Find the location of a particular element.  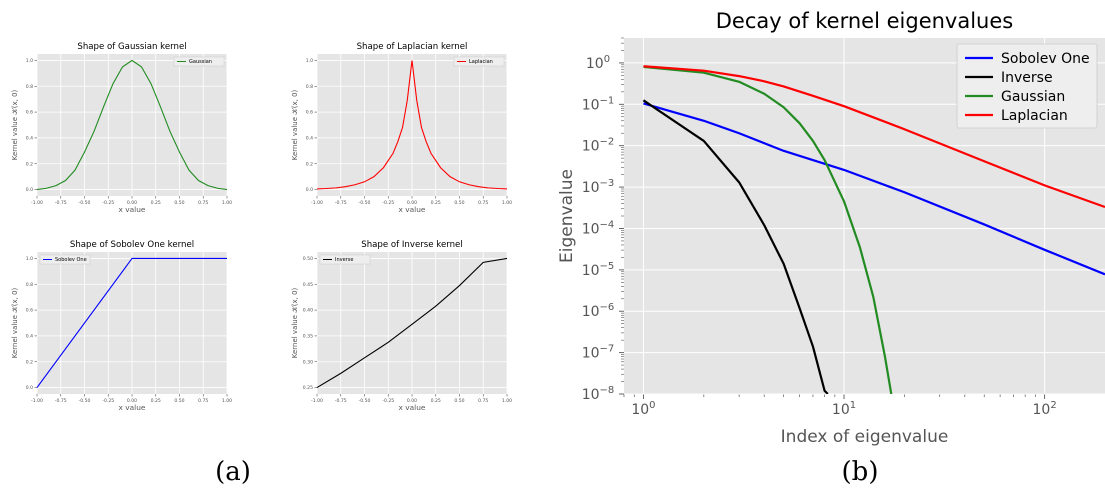

legend: Gaussian is located at coordinates (199, 61).